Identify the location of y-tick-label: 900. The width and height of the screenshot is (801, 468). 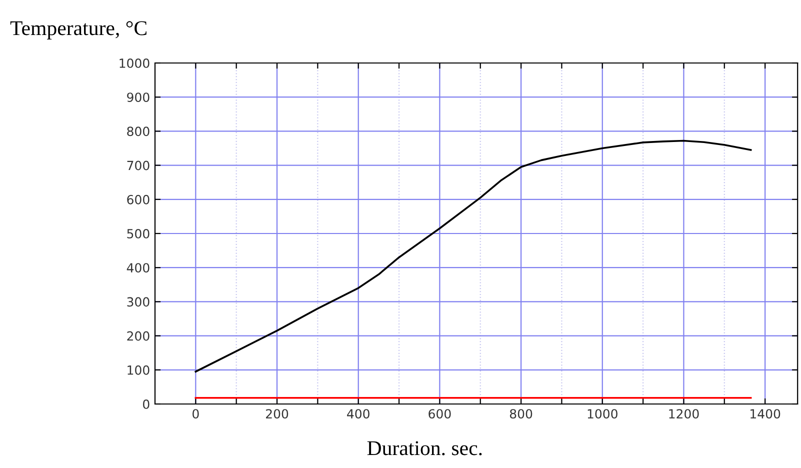
(138, 97).